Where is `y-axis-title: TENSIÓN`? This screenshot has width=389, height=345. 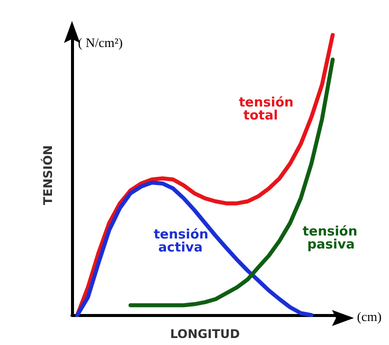
y-axis-title: TENSIÓN is located at coordinates (47, 175).